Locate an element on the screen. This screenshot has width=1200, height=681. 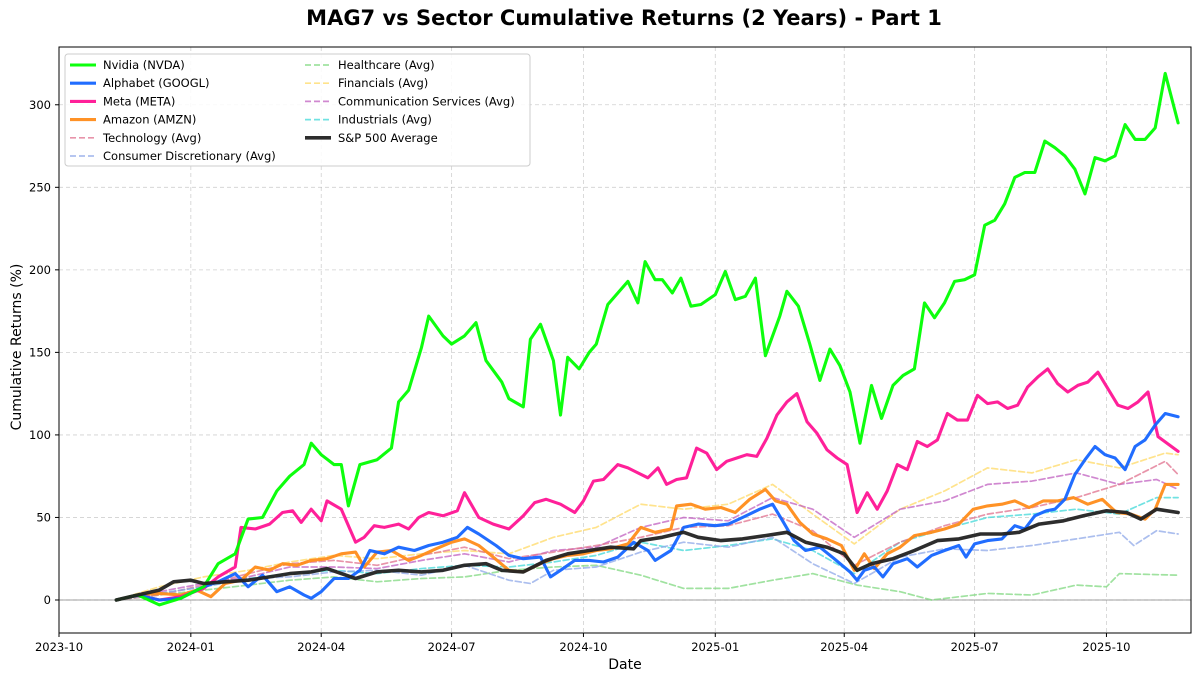
legend-label: Industrials (Avg) is located at coordinates (385, 120).